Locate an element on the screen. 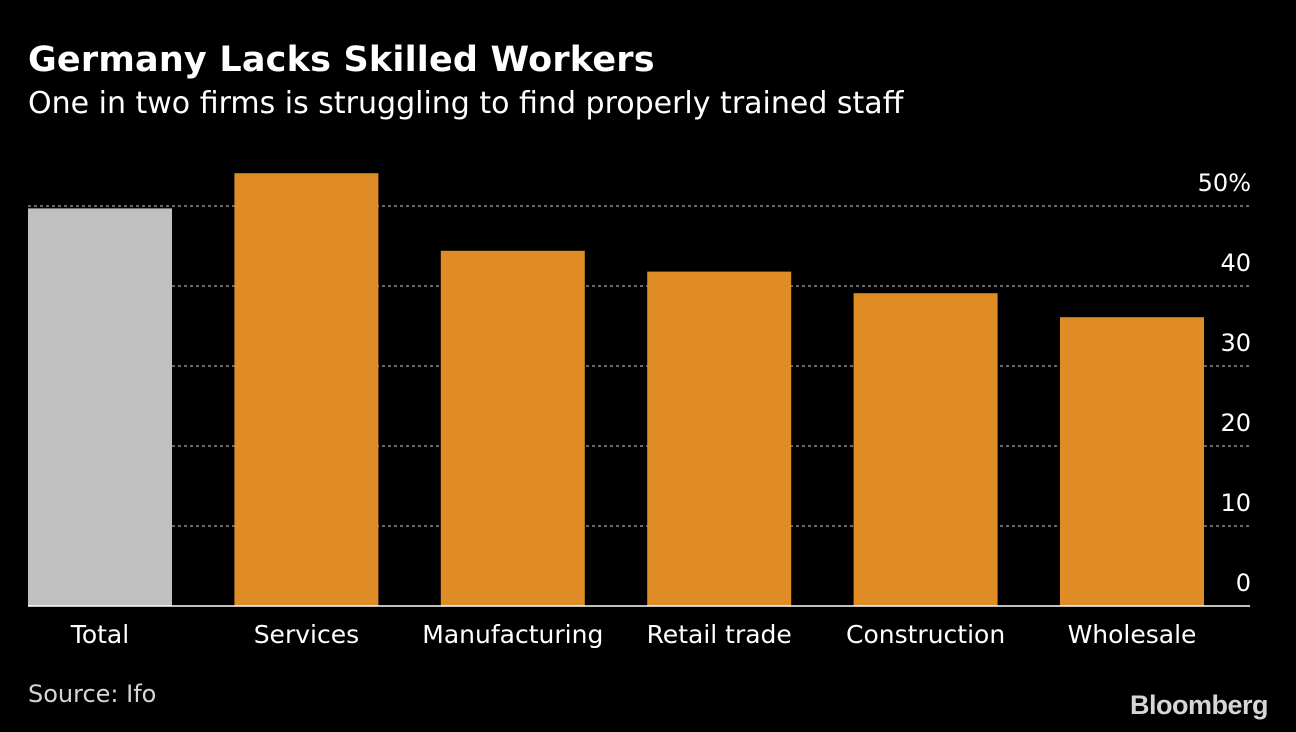 The height and width of the screenshot is (732, 1296). y-tick-label-10: 10 is located at coordinates (1235, 503).